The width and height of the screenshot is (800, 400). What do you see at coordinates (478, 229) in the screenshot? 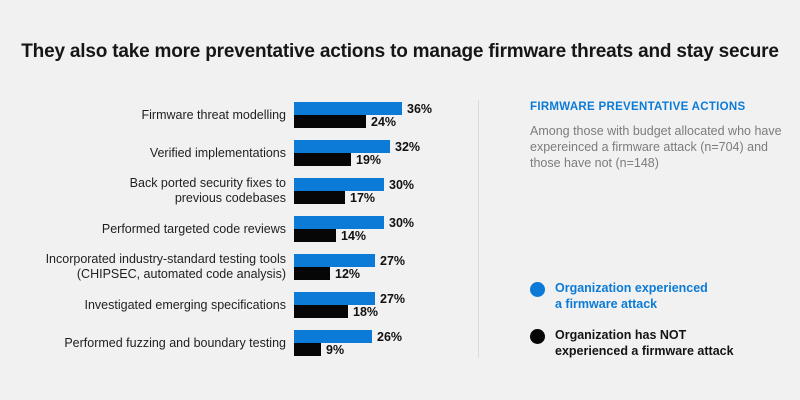
I see `vertical-divider` at bounding box center [478, 229].